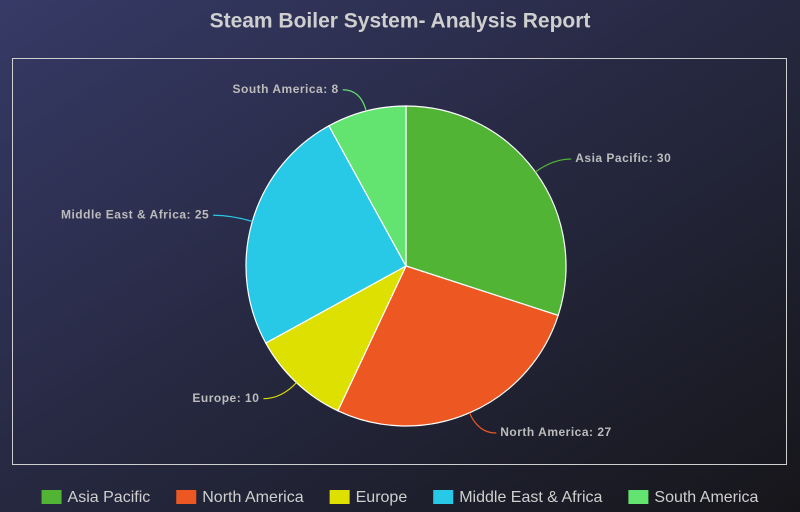 The height and width of the screenshot is (512, 800). What do you see at coordinates (225, 398) in the screenshot?
I see `data-label: Europe: 10` at bounding box center [225, 398].